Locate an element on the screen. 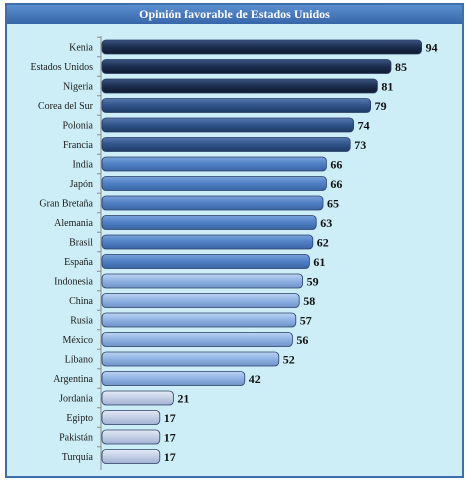 This screenshot has height=480, width=472. category-label: Nigeria is located at coordinates (78, 87).